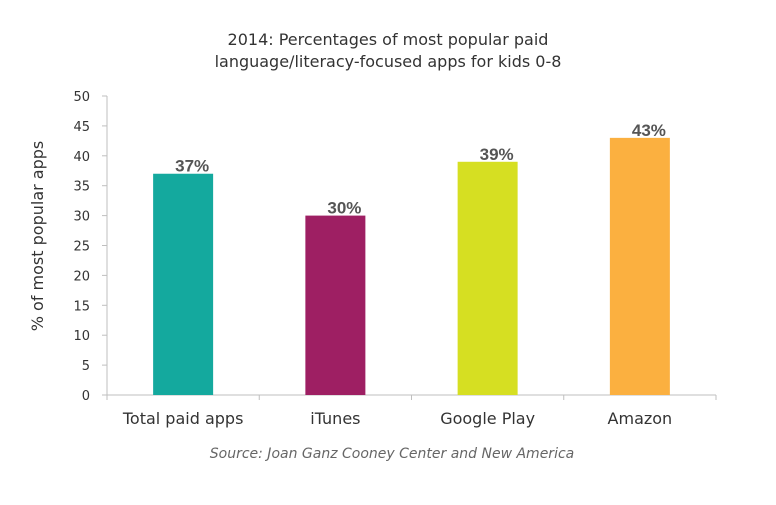 The height and width of the screenshot is (505, 776). Describe the element at coordinates (497, 154) in the screenshot. I see `data-label-2: 39%` at that location.